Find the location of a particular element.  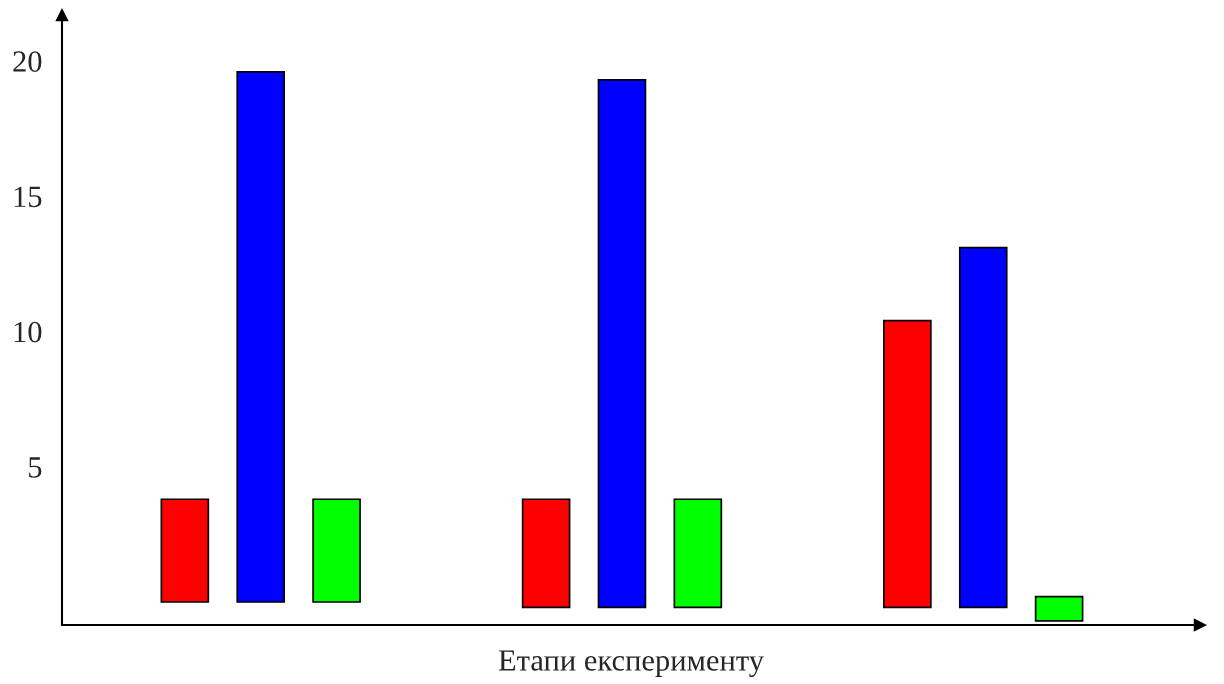

y-tick-label: 15 is located at coordinates (28, 197).